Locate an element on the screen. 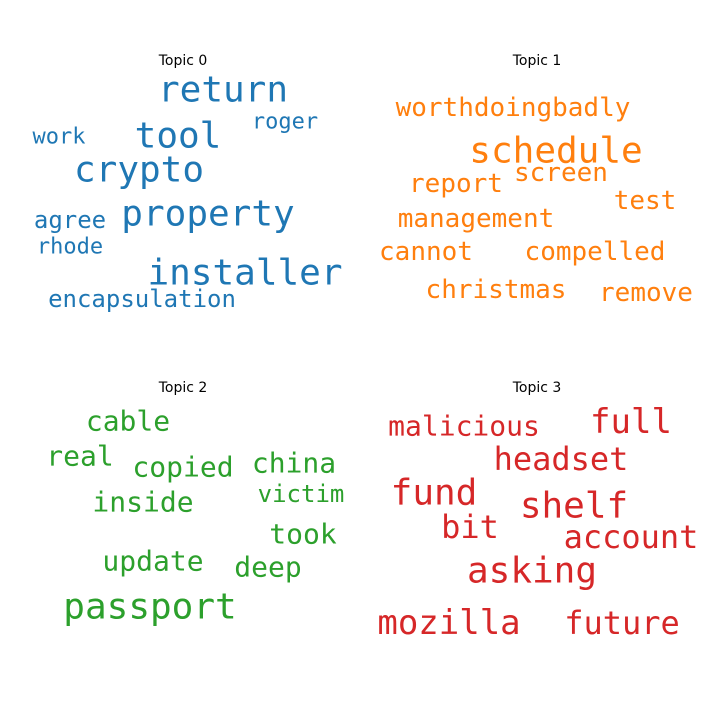 The height and width of the screenshot is (720, 720). topic-1-word-management: management is located at coordinates (476, 219).